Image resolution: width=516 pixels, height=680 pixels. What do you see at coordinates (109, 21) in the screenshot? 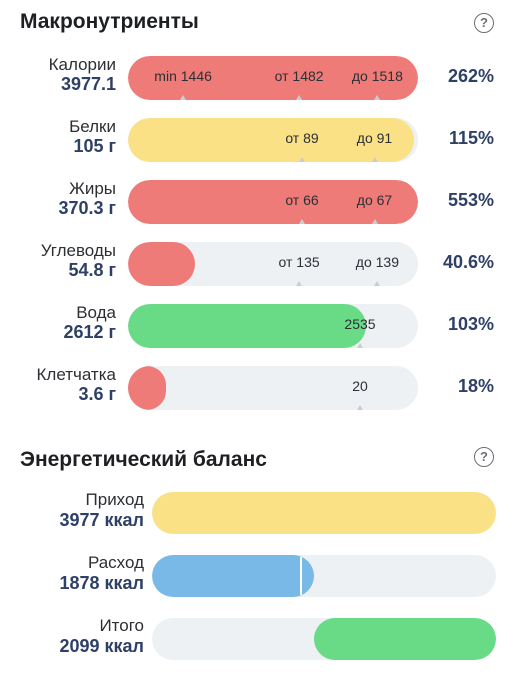
I see `macros-title: Макронутриенты` at bounding box center [109, 21].